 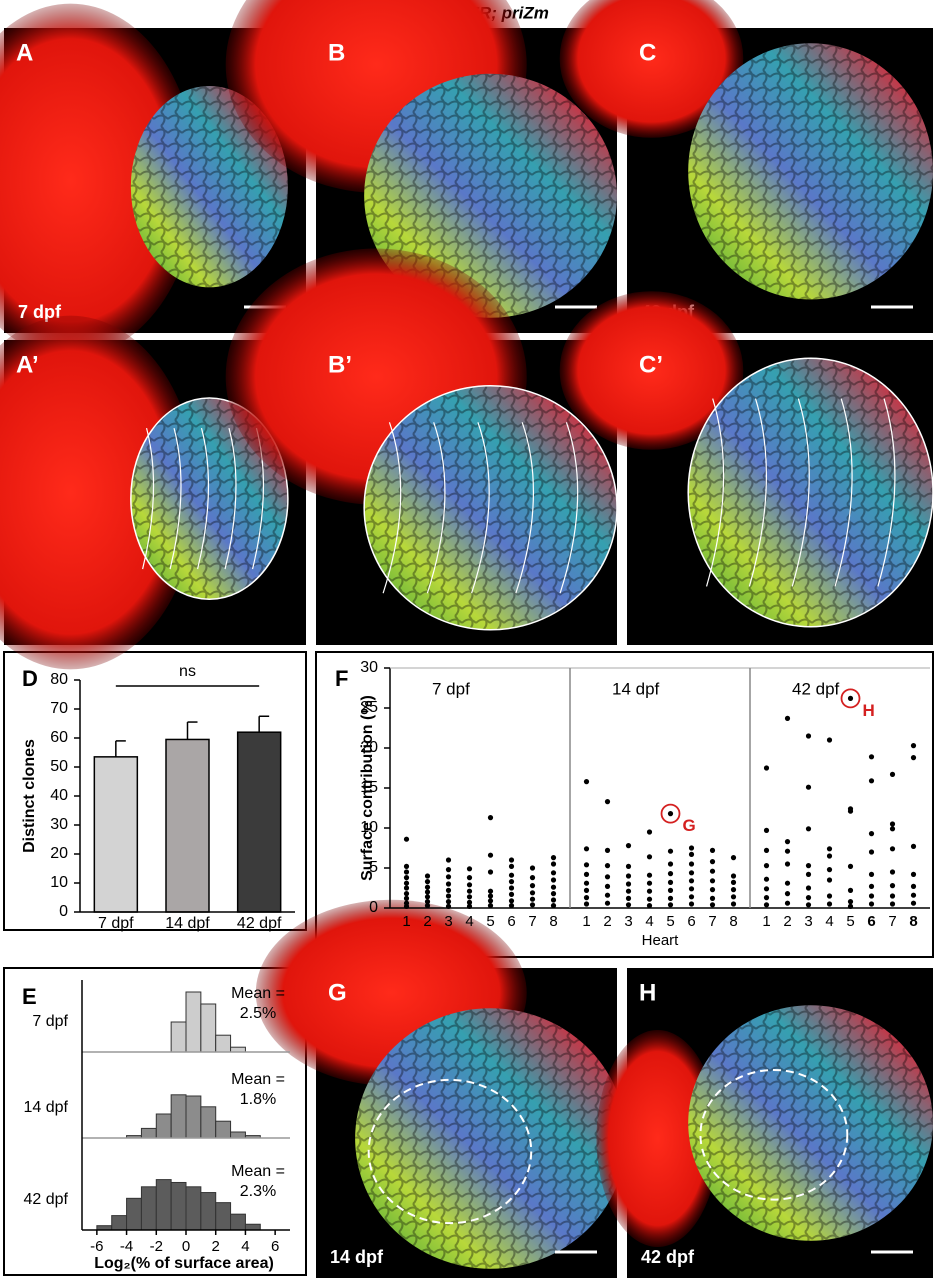 What do you see at coordinates (369, 747) in the screenshot?
I see `y-tick-label: 20` at bounding box center [369, 747].